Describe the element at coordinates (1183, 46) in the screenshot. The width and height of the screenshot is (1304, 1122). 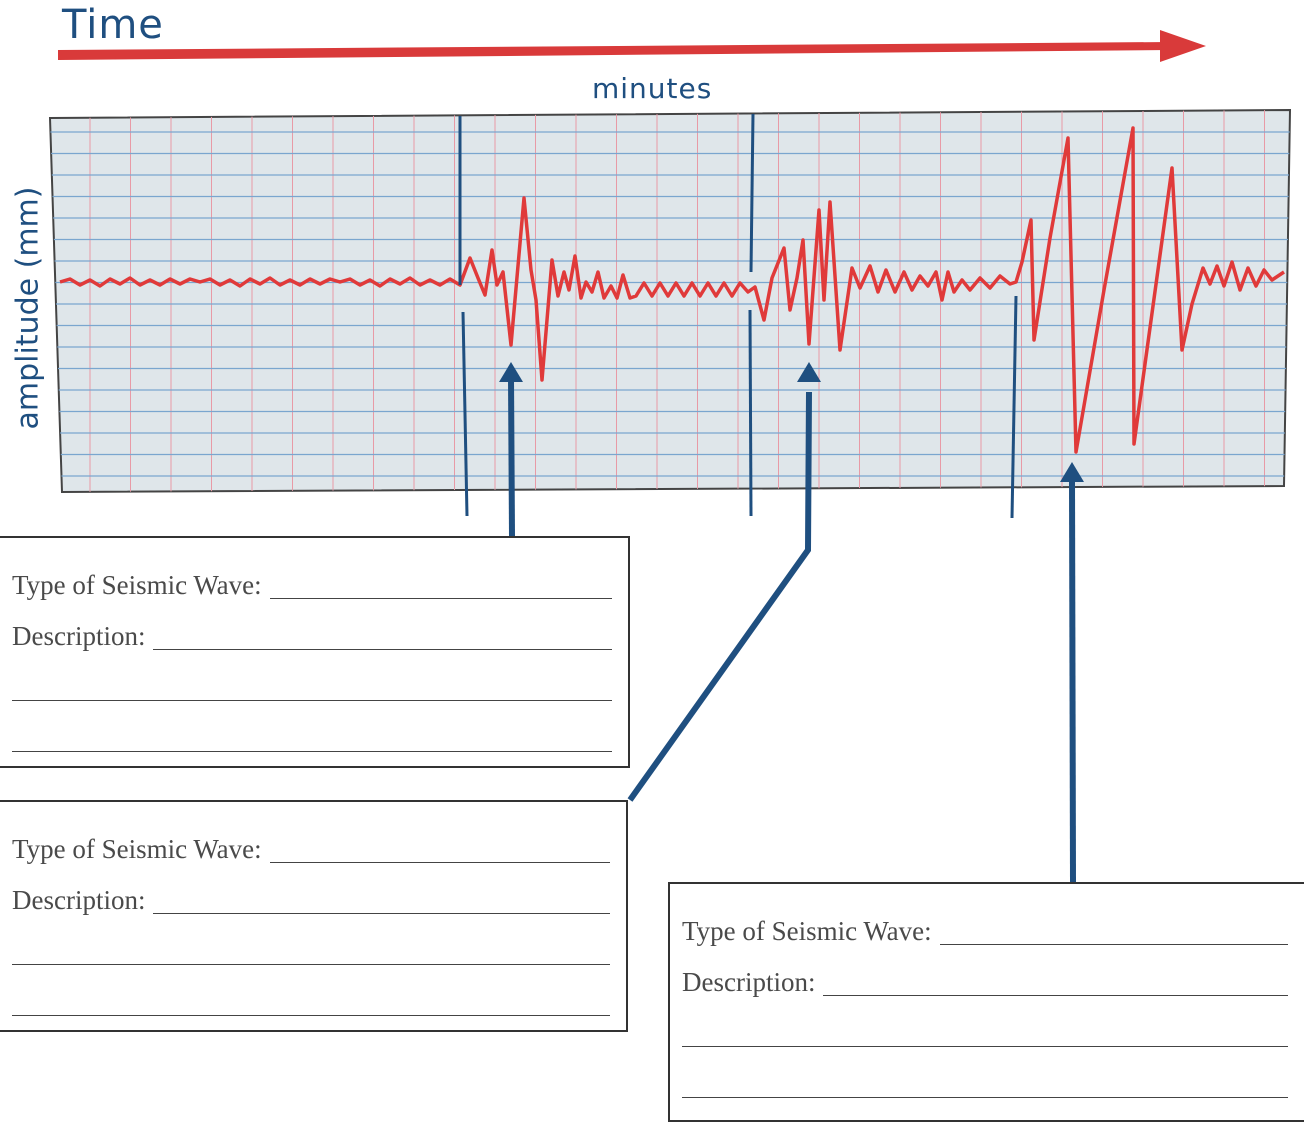
I see `time-arrow-head` at that location.